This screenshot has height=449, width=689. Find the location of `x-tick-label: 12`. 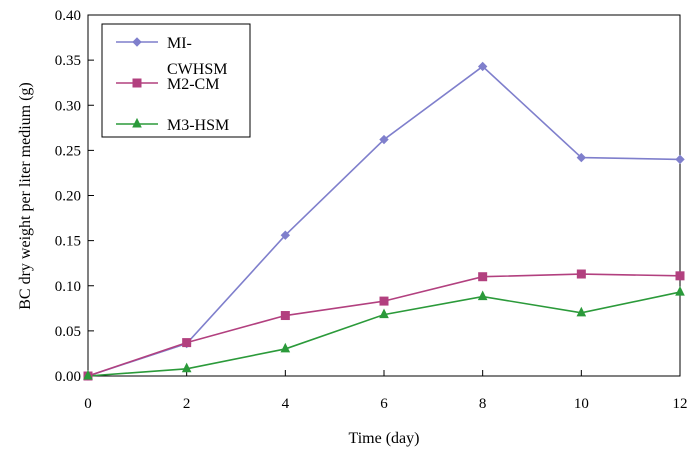

x-tick-label: 12 is located at coordinates (680, 404).